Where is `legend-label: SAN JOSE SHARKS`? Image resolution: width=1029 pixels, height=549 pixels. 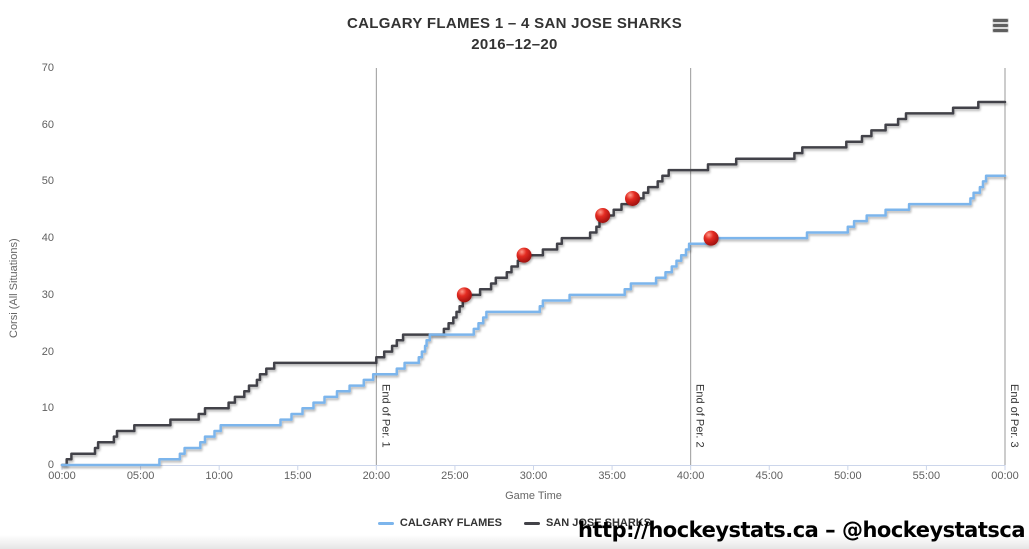
legend-label: SAN JOSE SHARKS is located at coordinates (598, 523).